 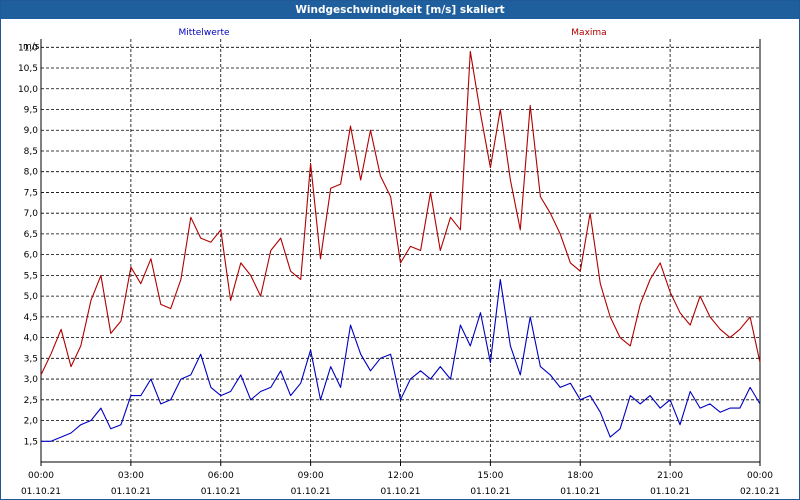 What do you see at coordinates (401, 476) in the screenshot?
I see `x-tick-time: 12:00` at bounding box center [401, 476].